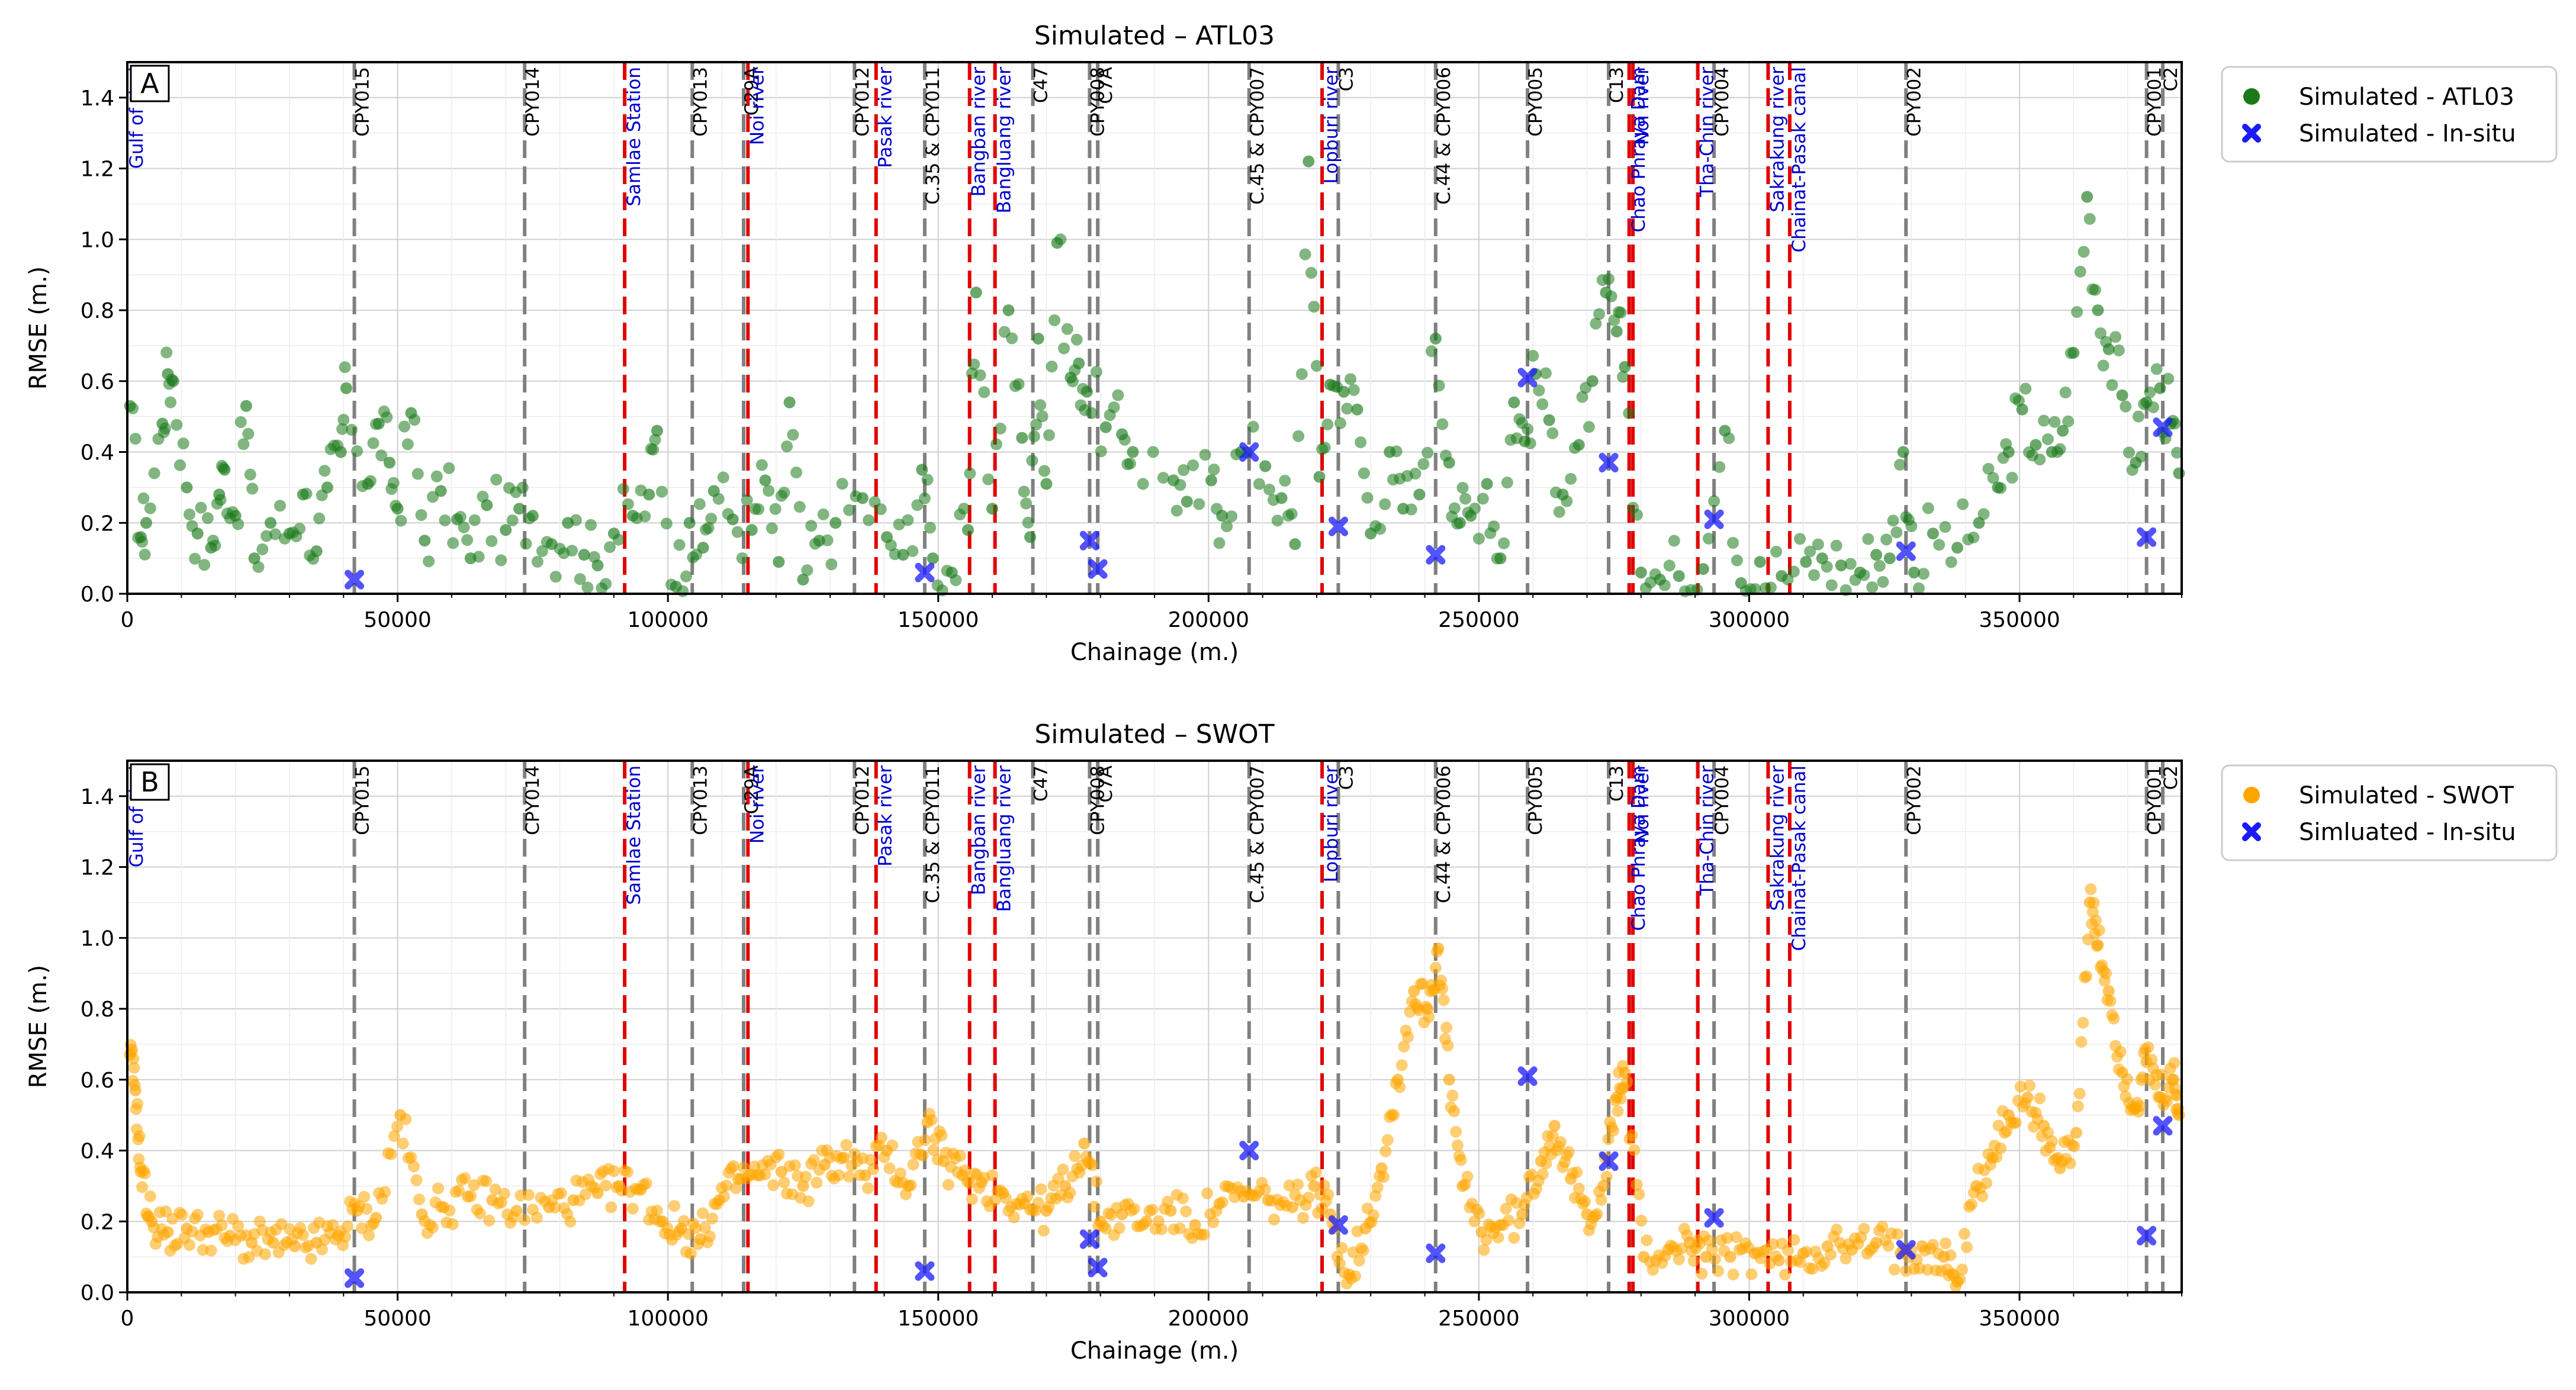  I want to click on junction-label: Noi river, so click(757, 106).